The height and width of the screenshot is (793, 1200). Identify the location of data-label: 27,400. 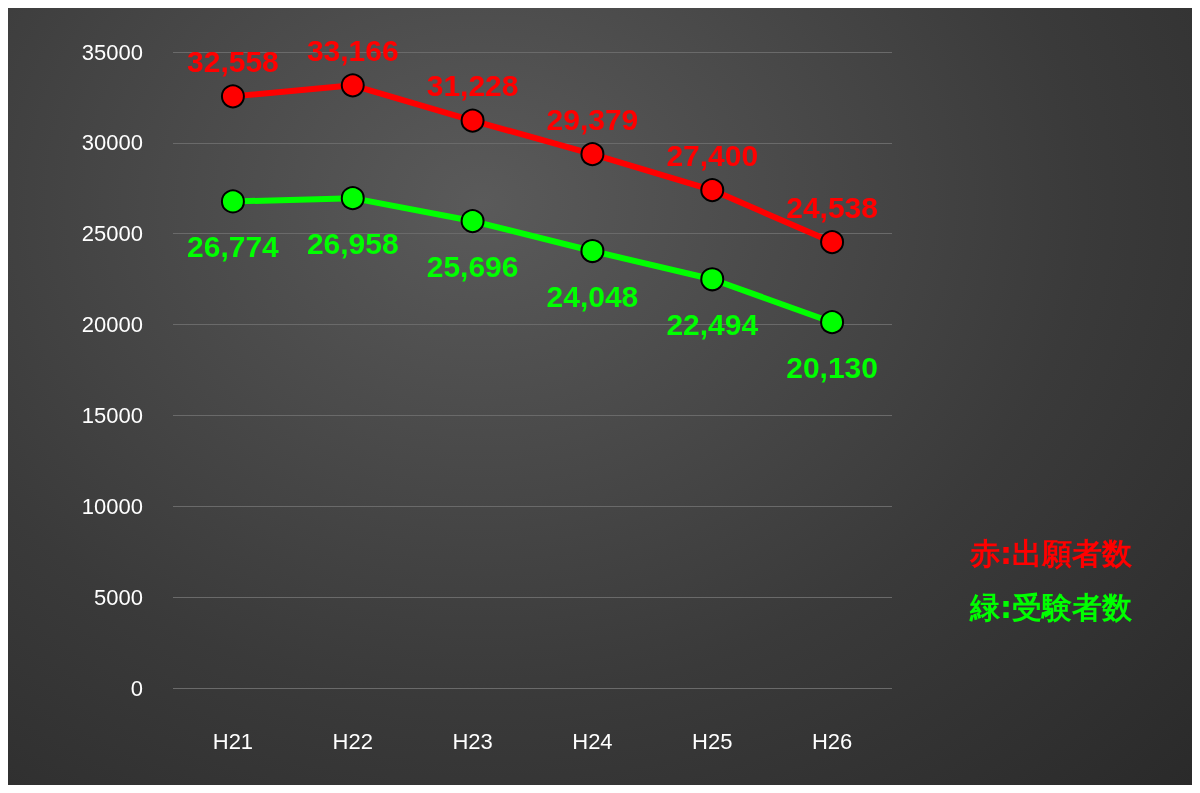
(712, 155).